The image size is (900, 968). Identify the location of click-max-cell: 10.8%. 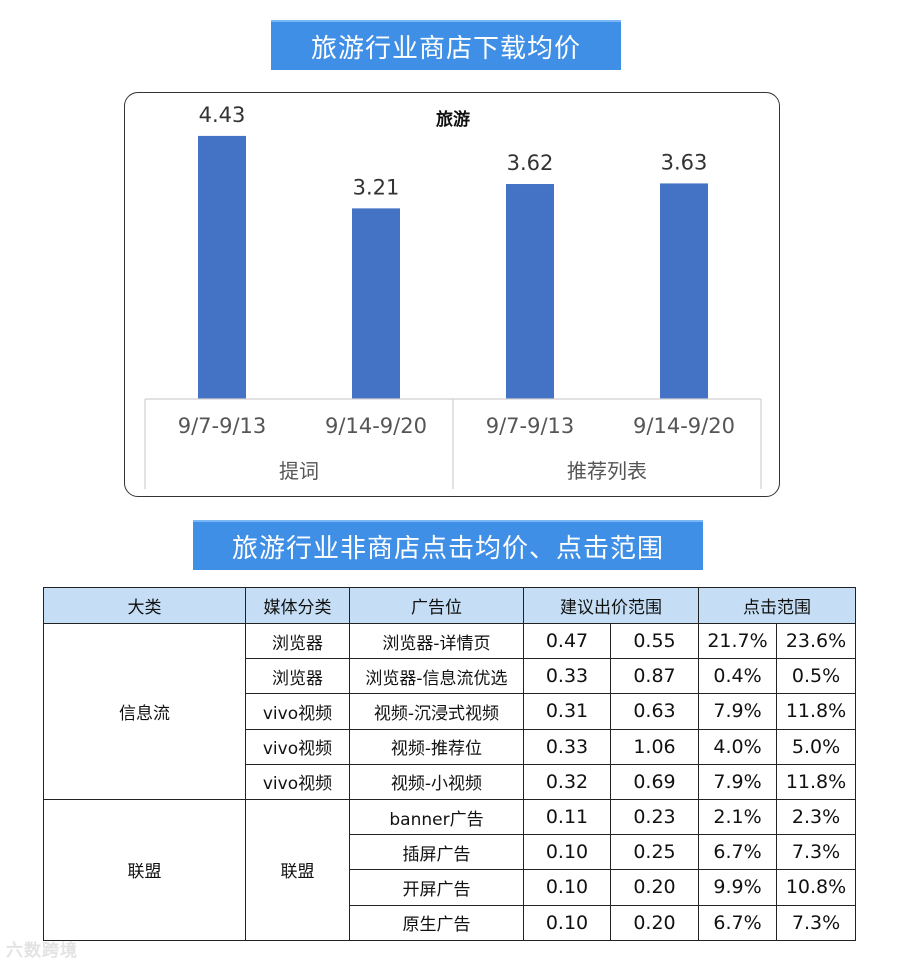
(816, 887).